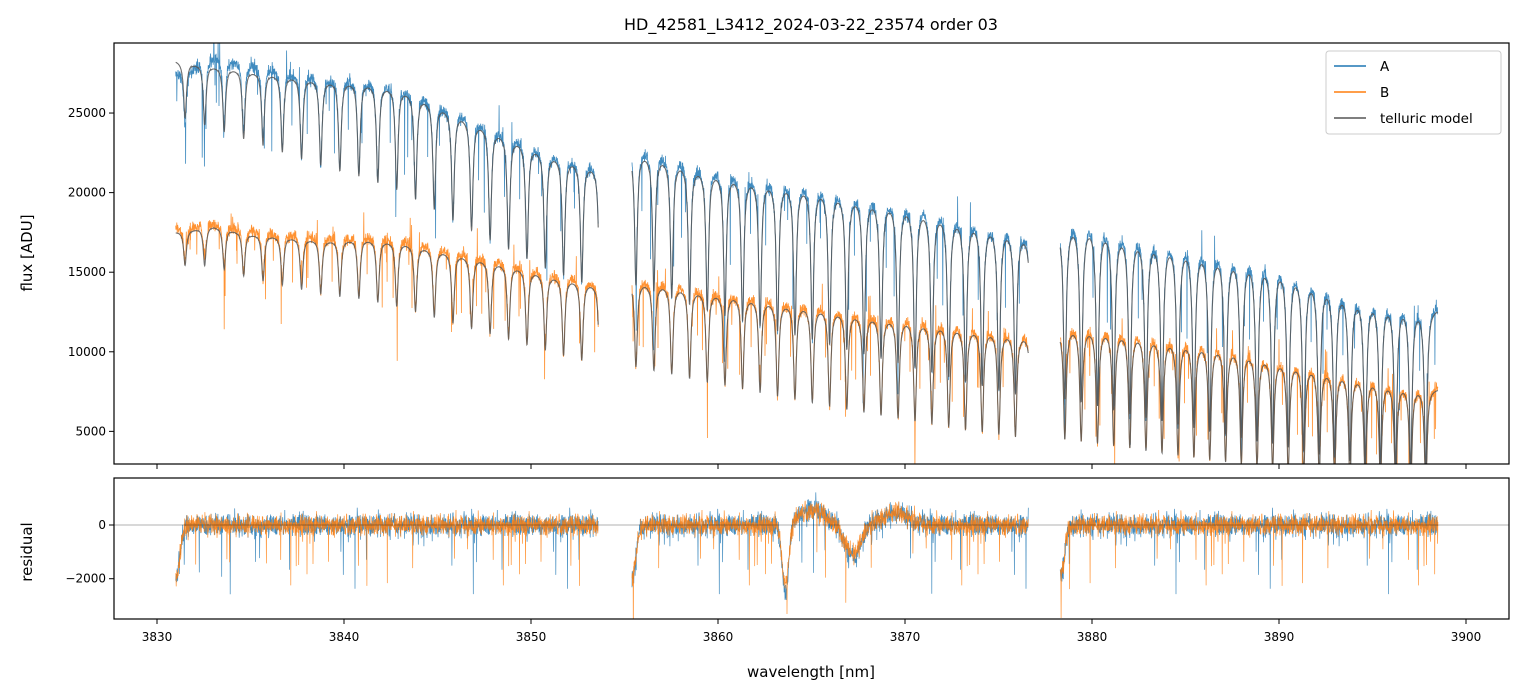  I want to click on residual-y-axis-label: residual, so click(27, 551).